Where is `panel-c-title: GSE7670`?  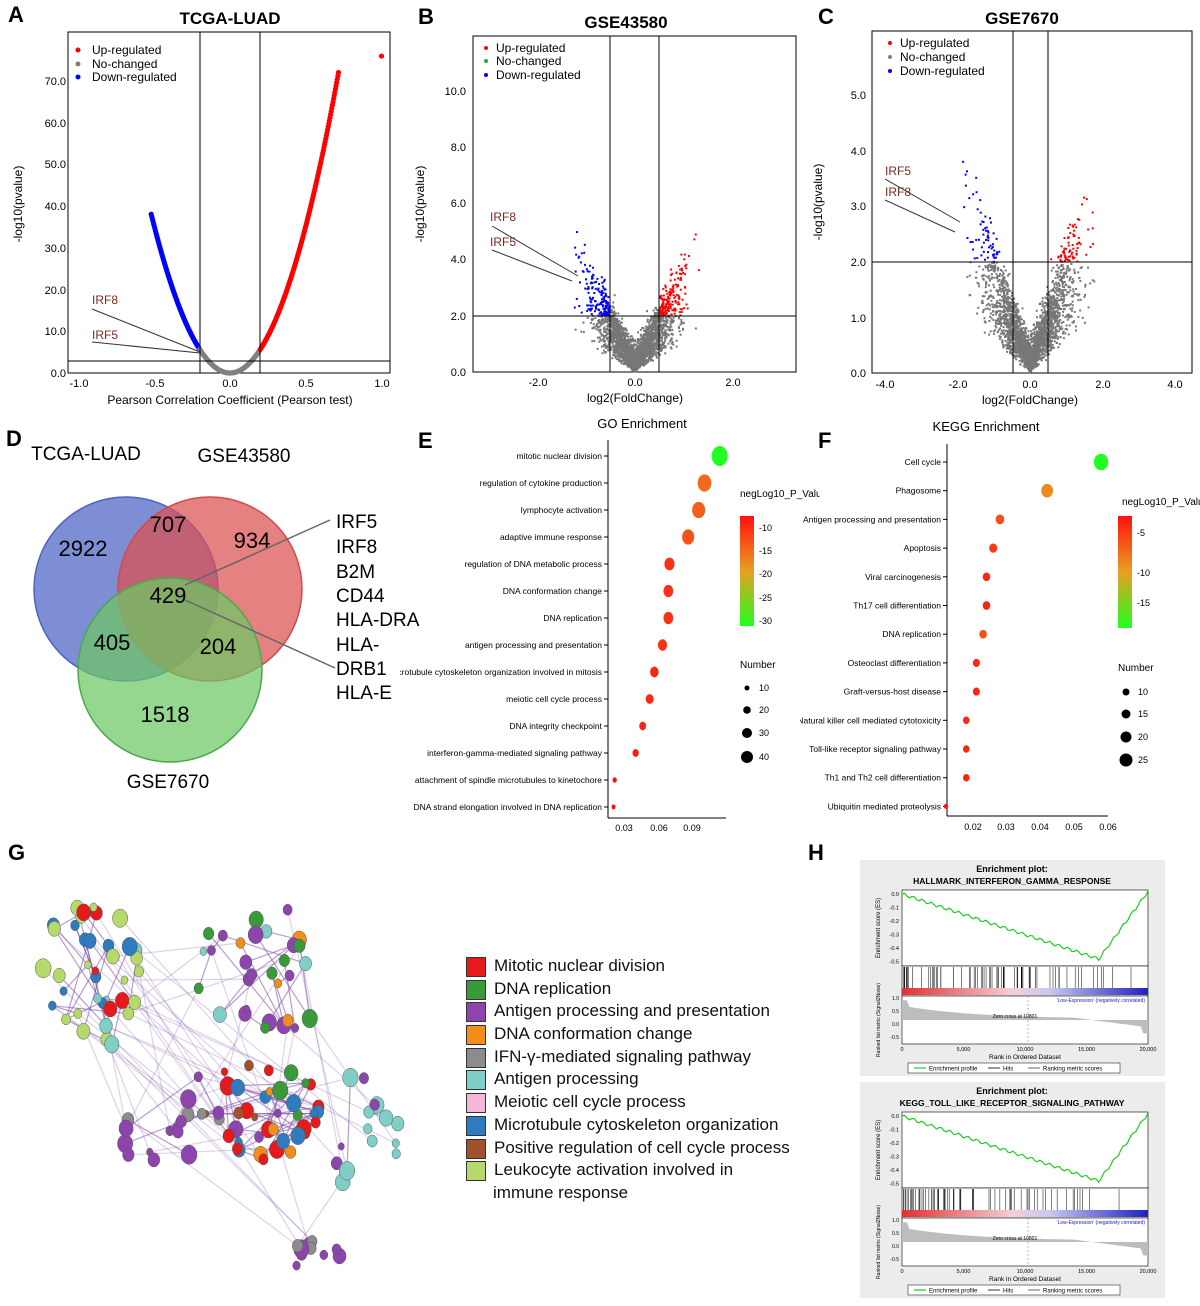
panel-c-title: GSE7670 is located at coordinates (1022, 18).